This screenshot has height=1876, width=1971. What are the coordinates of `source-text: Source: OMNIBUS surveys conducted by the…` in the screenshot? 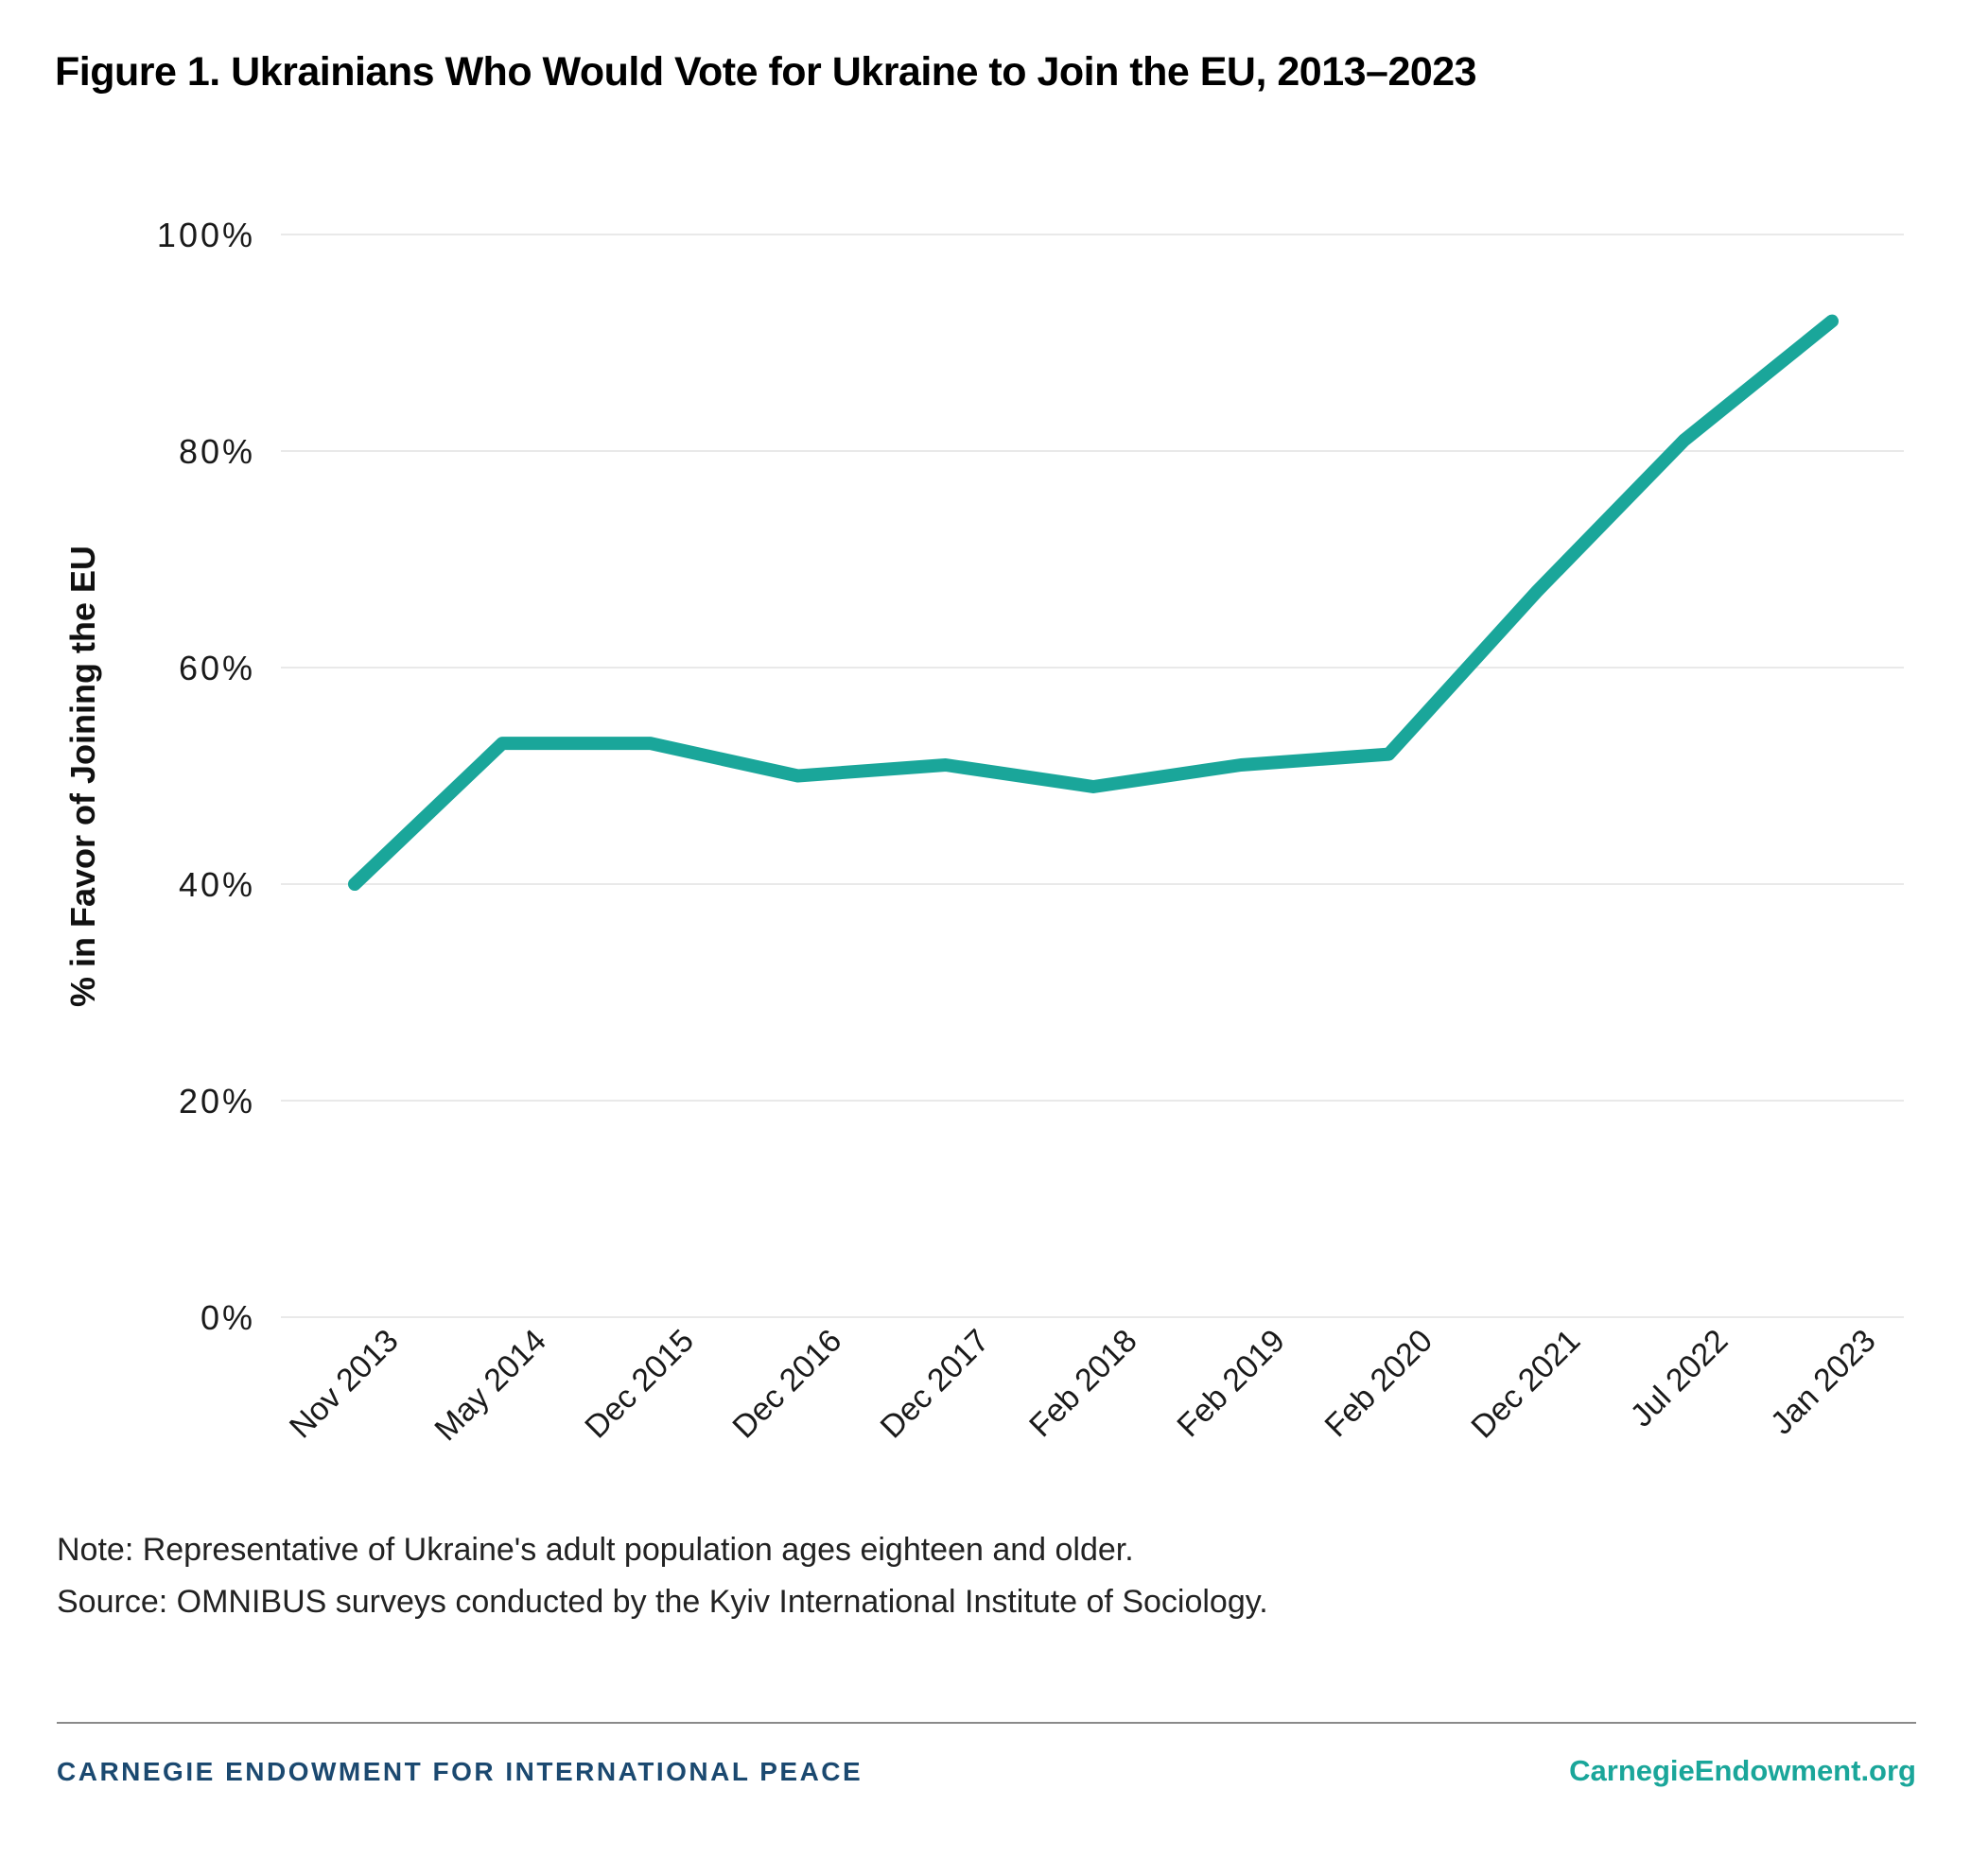 It's located at (662, 1602).